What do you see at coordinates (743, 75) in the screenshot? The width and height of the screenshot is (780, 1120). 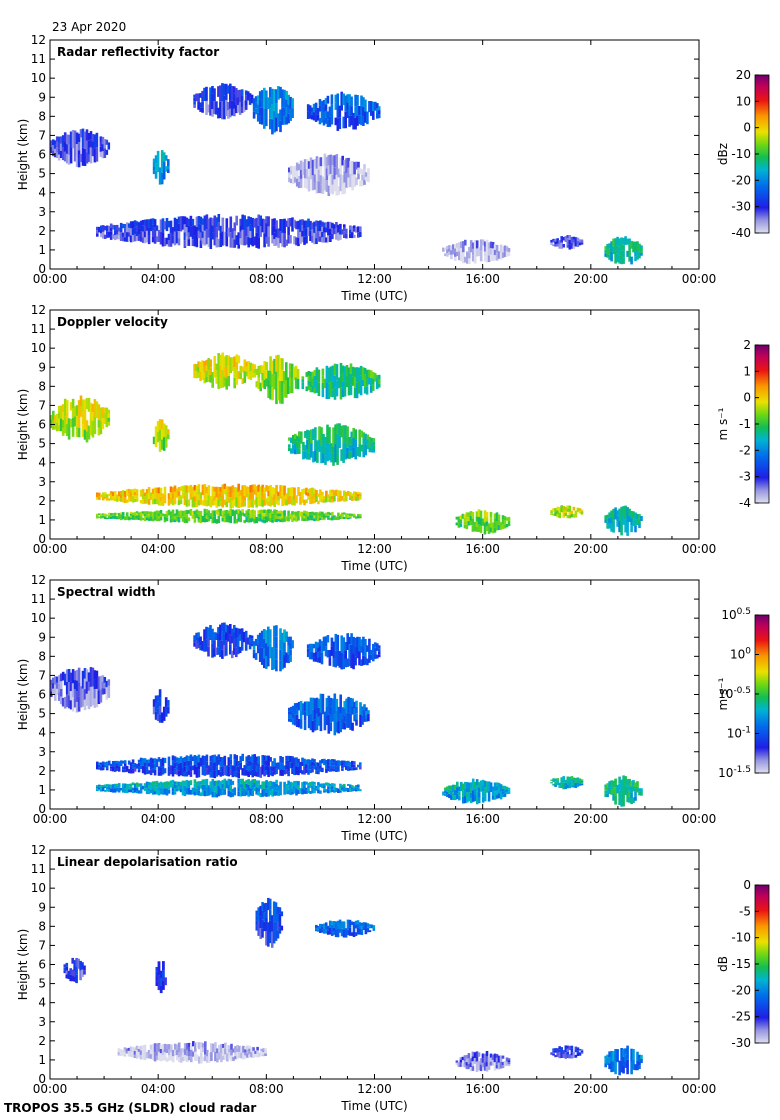 I see `colorbar-tick-label: 20` at bounding box center [743, 75].